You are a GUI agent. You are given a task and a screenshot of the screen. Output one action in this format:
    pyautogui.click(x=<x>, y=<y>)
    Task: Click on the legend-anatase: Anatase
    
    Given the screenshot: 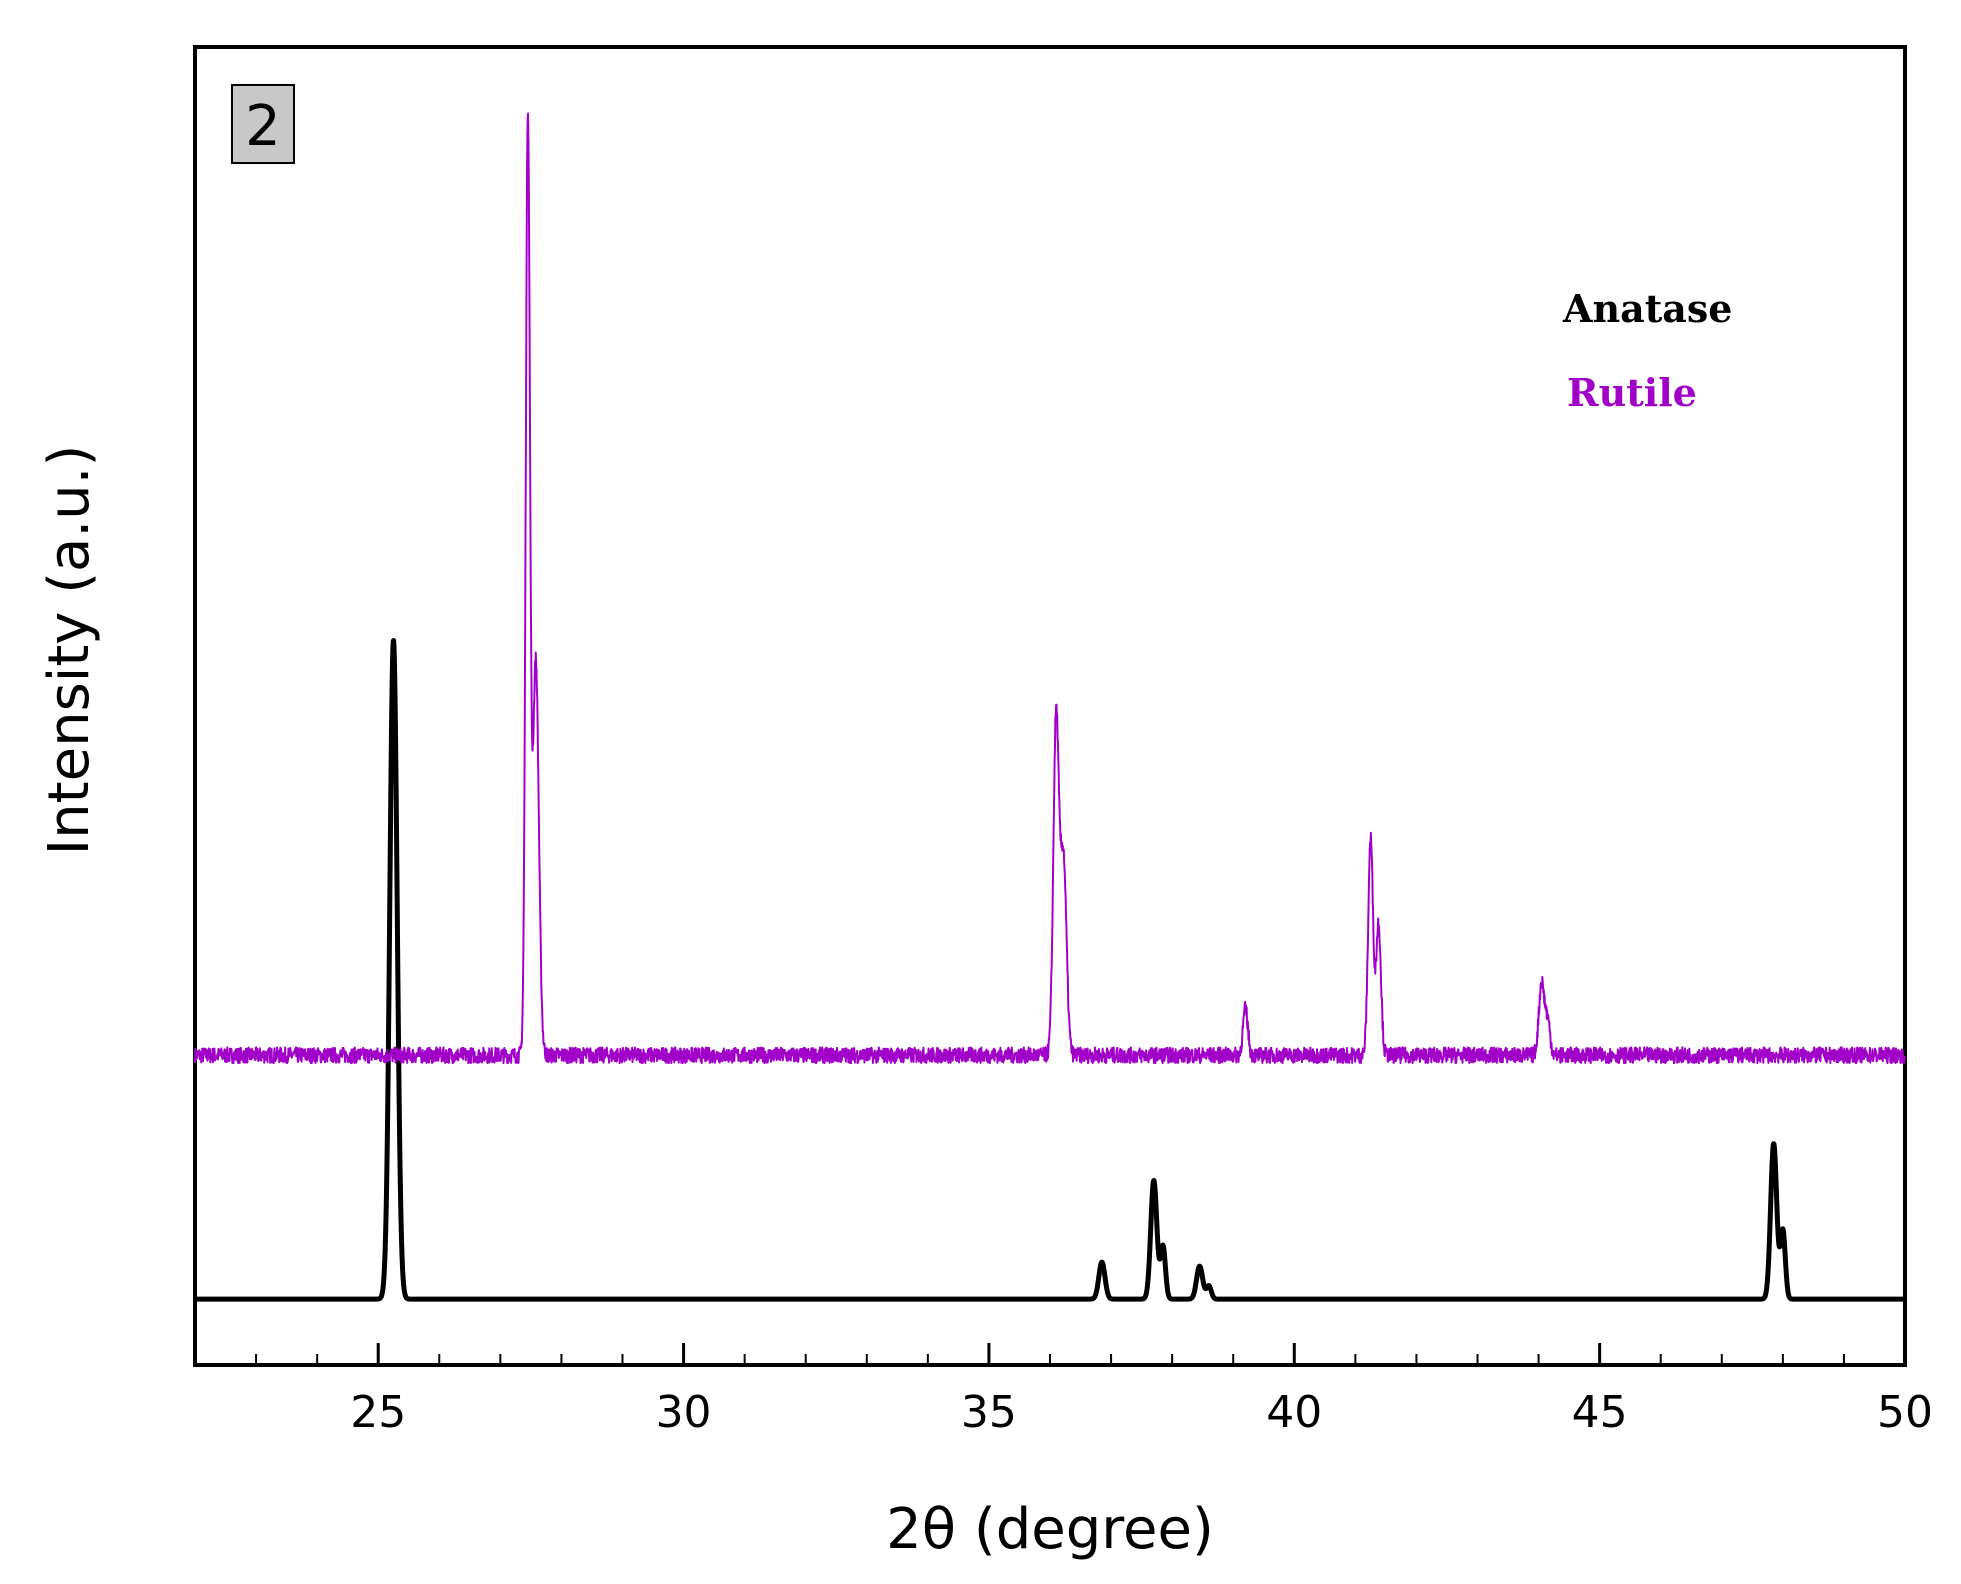 What is the action you would take?
    pyautogui.click(x=1647, y=308)
    